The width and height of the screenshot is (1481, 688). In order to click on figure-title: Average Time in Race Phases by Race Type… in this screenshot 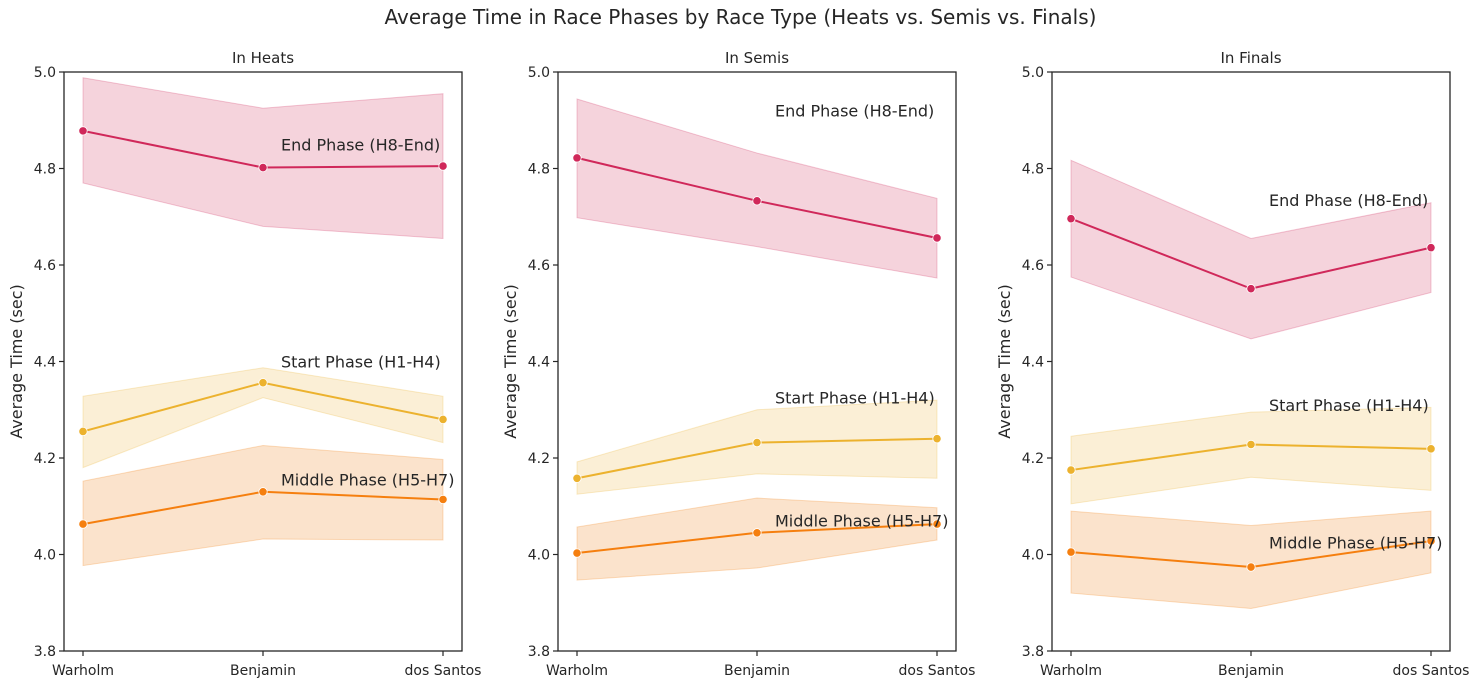, I will do `click(740, 17)`.